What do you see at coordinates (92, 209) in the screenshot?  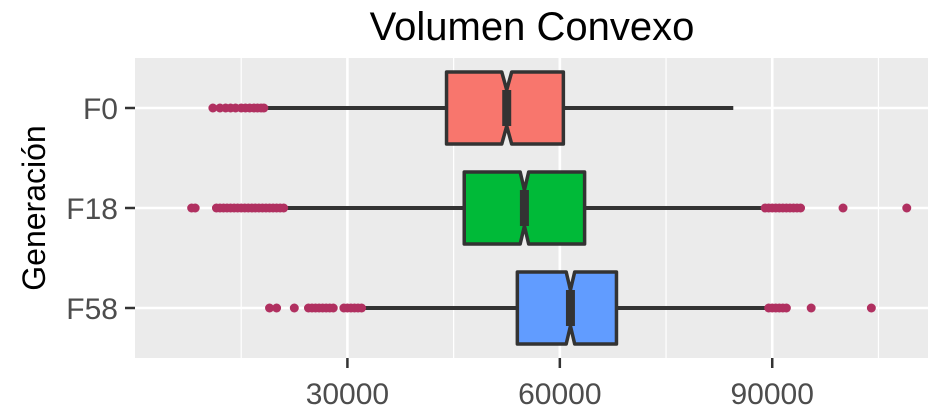 I see `y-tick-label: F18` at bounding box center [92, 209].